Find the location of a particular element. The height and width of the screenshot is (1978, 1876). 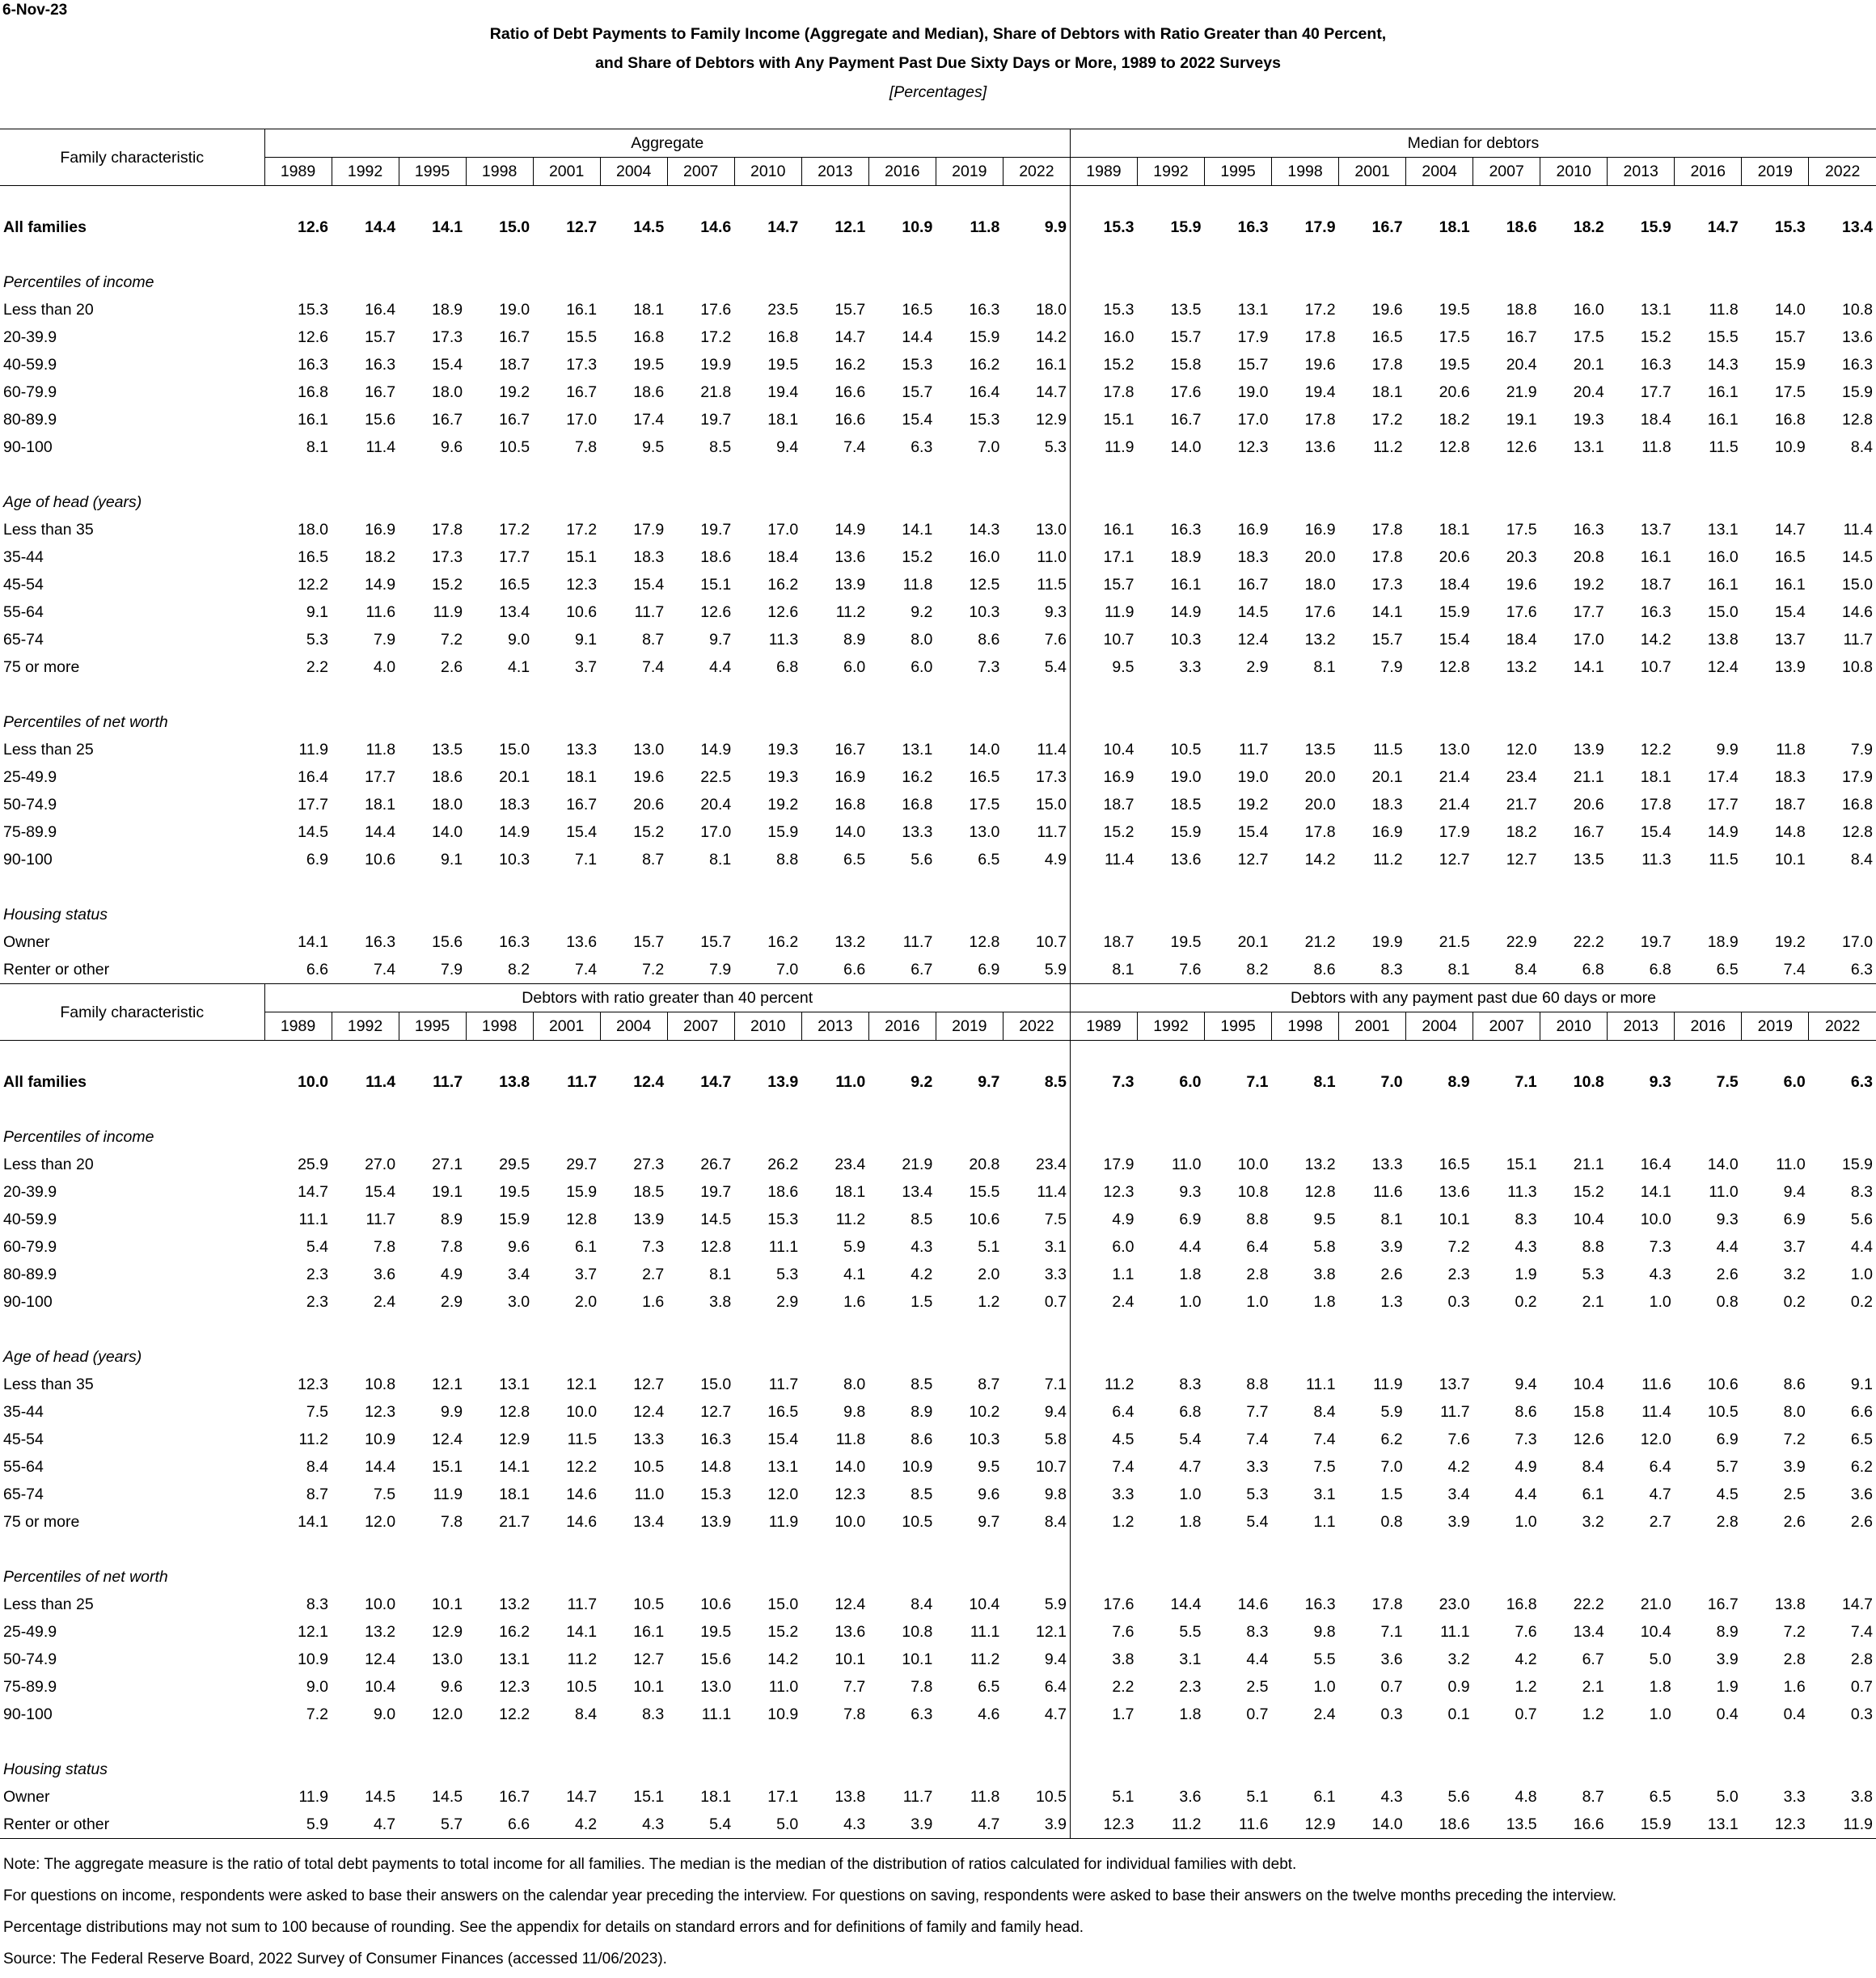

value-cell: 3.7 is located at coordinates (1795, 1247).